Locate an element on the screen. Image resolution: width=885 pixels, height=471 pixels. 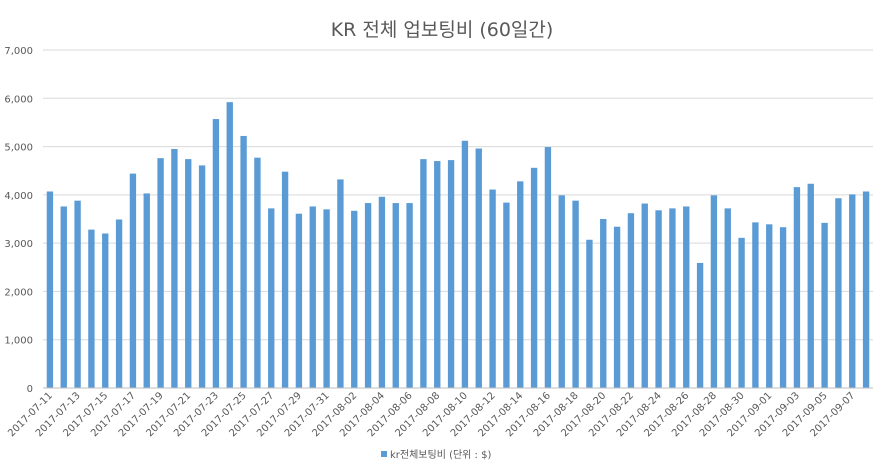
y-tick-label: 3,000 is located at coordinates (18, 244).